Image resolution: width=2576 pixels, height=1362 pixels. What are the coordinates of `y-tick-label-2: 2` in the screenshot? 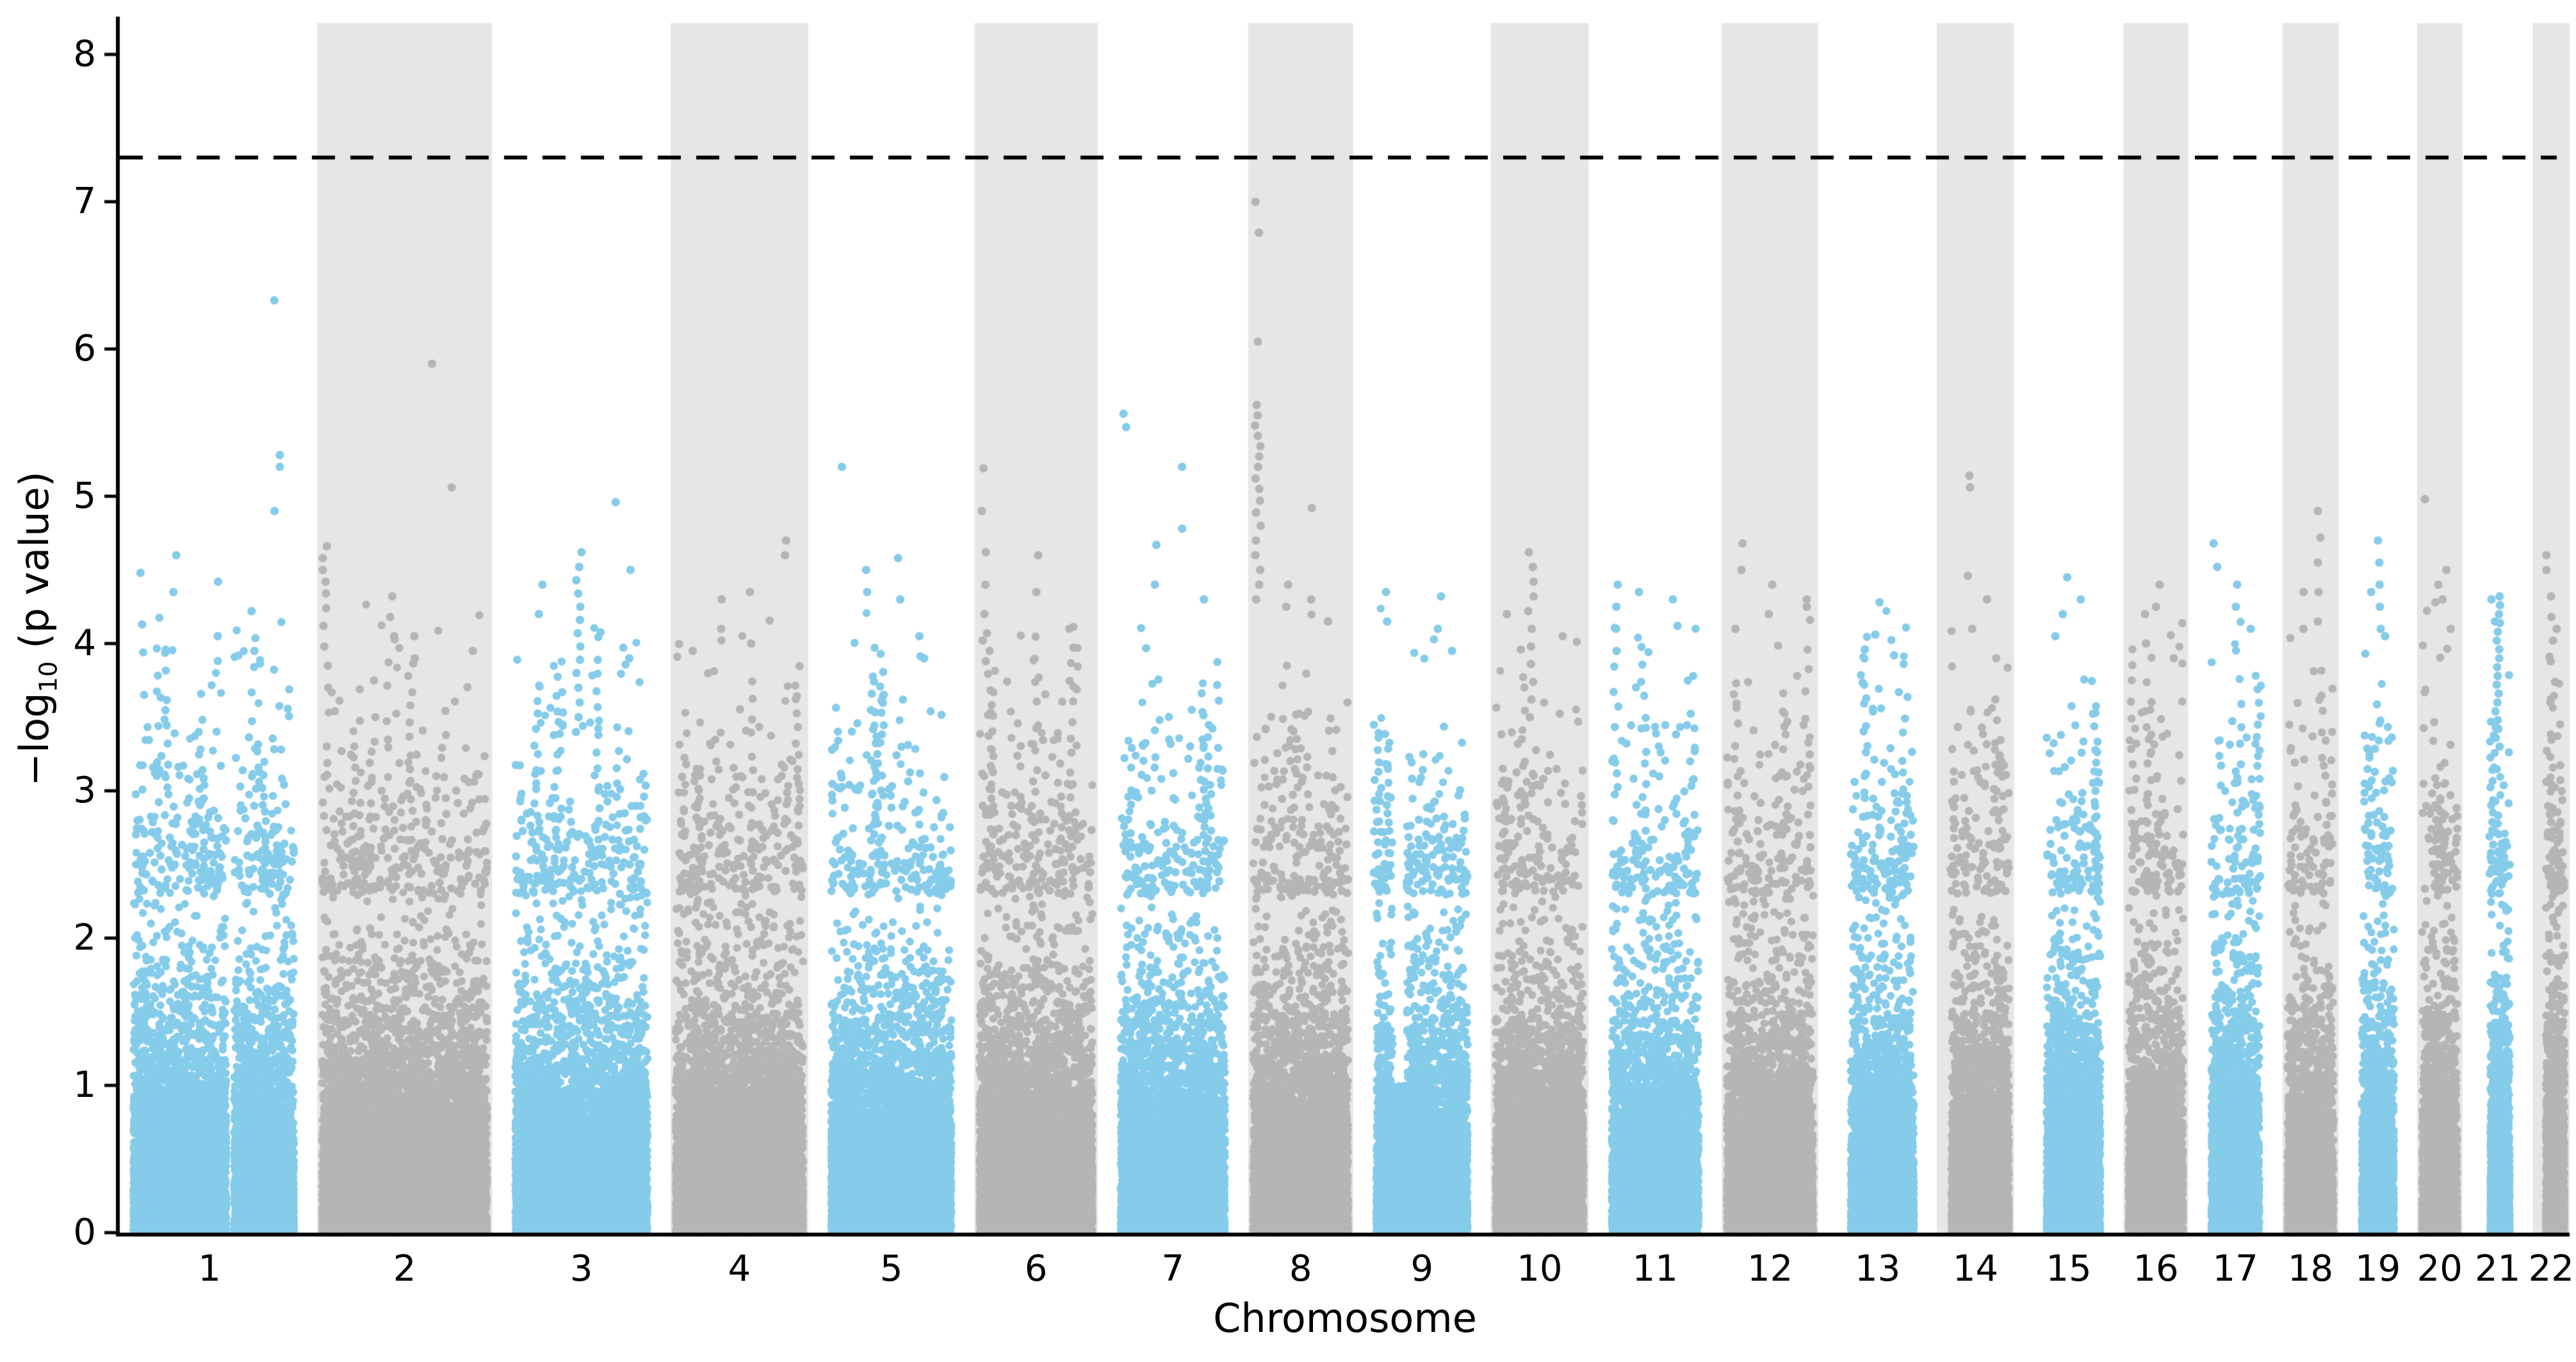 It's located at (84, 938).